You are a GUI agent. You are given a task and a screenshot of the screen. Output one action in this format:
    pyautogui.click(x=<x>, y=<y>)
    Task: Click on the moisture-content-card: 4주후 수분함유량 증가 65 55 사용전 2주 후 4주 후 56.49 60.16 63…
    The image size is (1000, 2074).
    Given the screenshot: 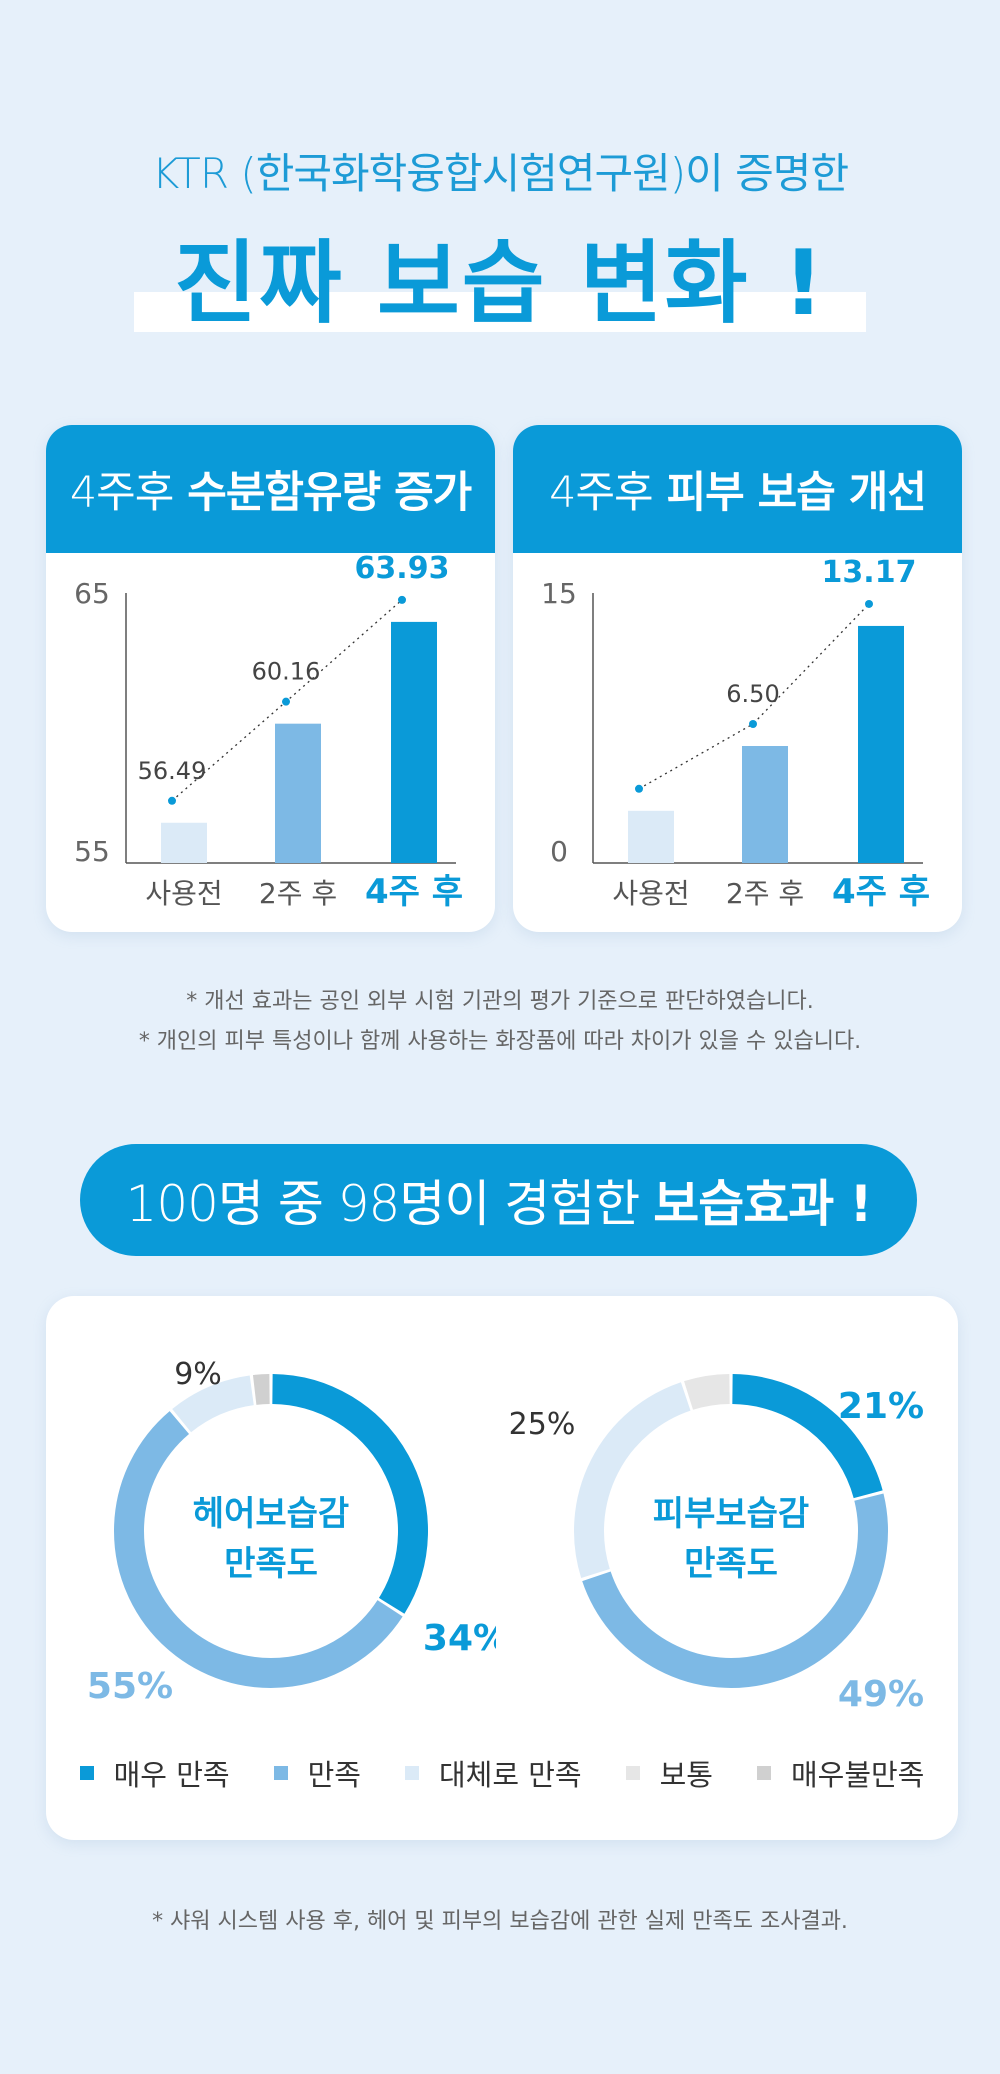 What is the action you would take?
    pyautogui.click(x=270, y=678)
    